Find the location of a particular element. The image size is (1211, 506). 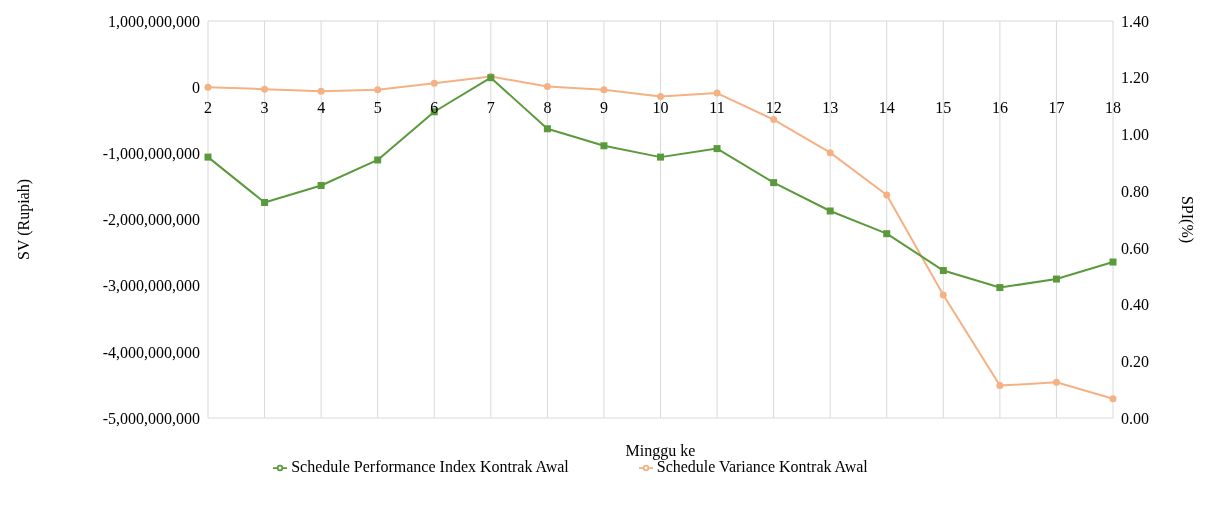

y2-tick-label: 0.60 is located at coordinates (1135, 248).